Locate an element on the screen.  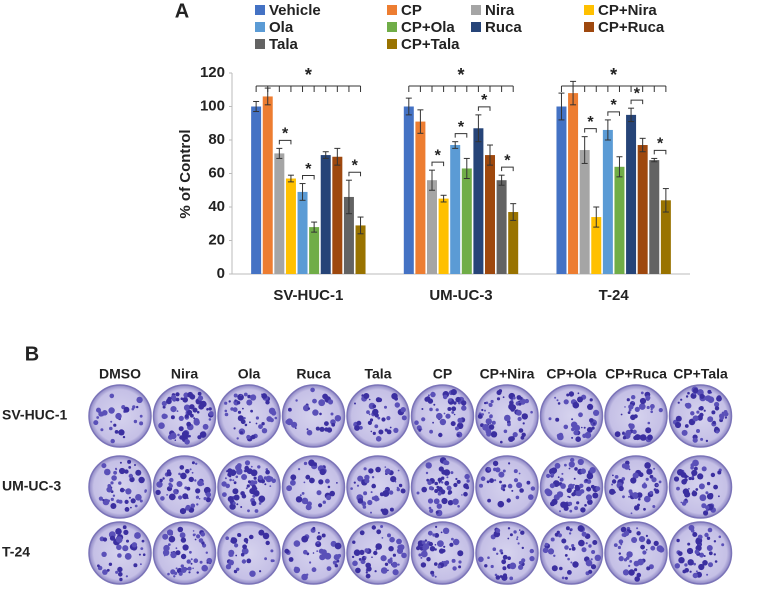
significance-label: * is located at coordinates (590, 122).